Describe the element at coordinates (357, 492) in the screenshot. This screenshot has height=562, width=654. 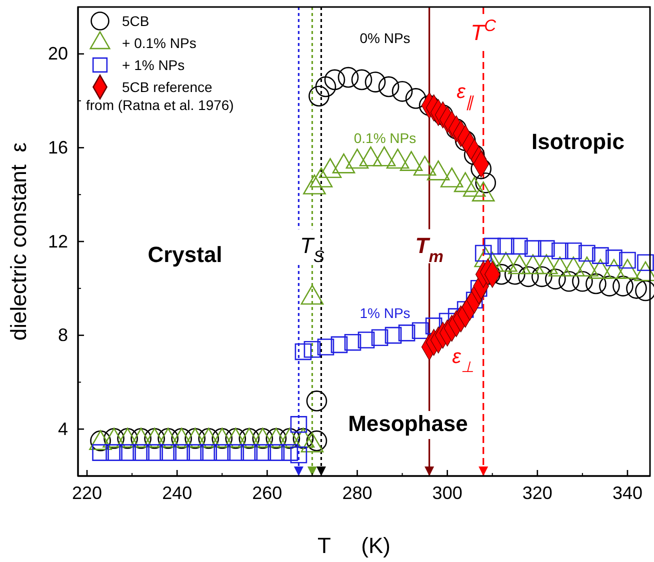
I see `x-tick-label: 280` at that location.